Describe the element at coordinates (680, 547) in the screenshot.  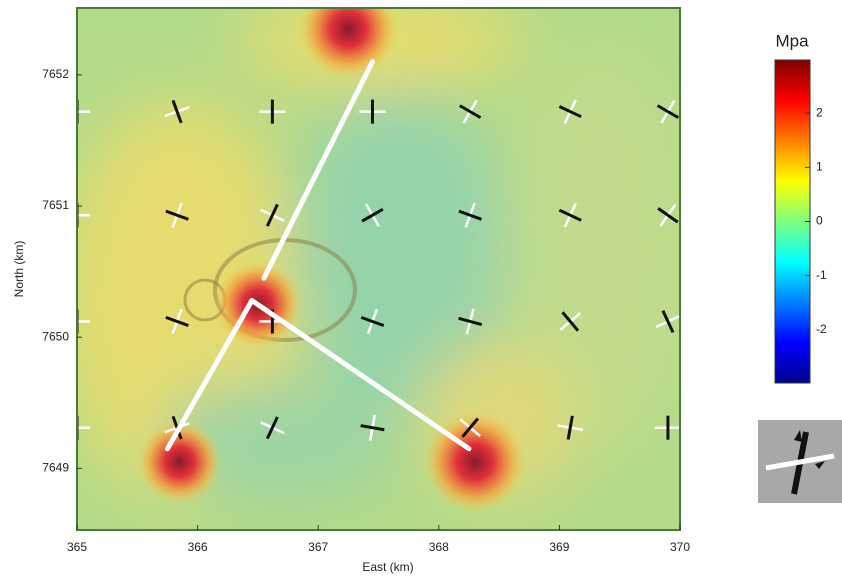
I see `x-tick-label: 370` at that location.